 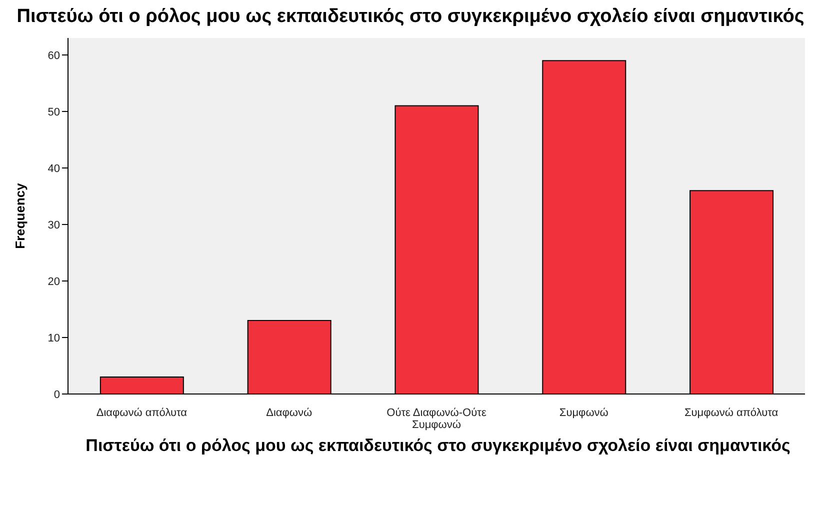 What do you see at coordinates (54, 56) in the screenshot?
I see `y-tick-label: 60` at bounding box center [54, 56].